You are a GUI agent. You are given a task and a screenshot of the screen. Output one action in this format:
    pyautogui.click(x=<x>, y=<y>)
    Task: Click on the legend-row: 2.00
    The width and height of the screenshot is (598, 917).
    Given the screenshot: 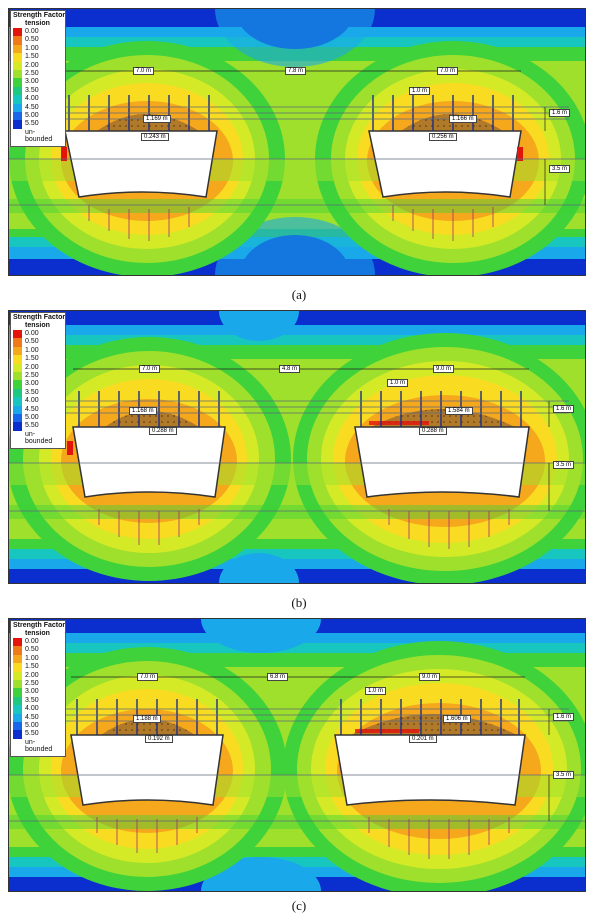 What is the action you would take?
    pyautogui.click(x=38, y=675)
    